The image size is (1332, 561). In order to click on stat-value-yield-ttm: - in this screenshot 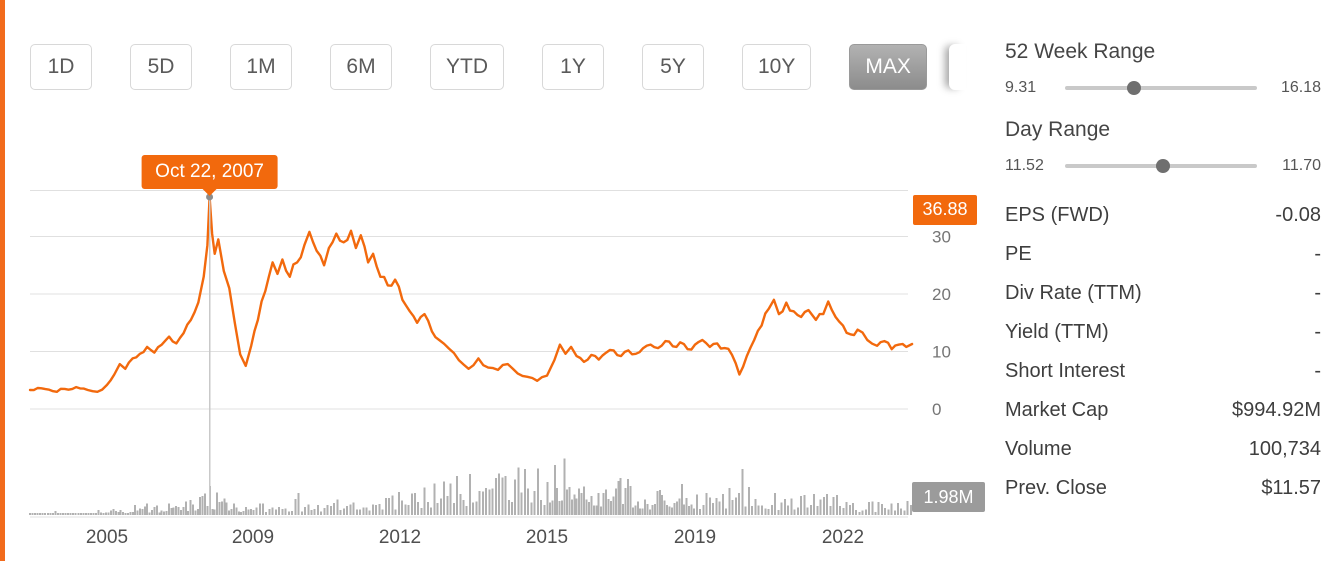, I will do `click(1317, 332)`.